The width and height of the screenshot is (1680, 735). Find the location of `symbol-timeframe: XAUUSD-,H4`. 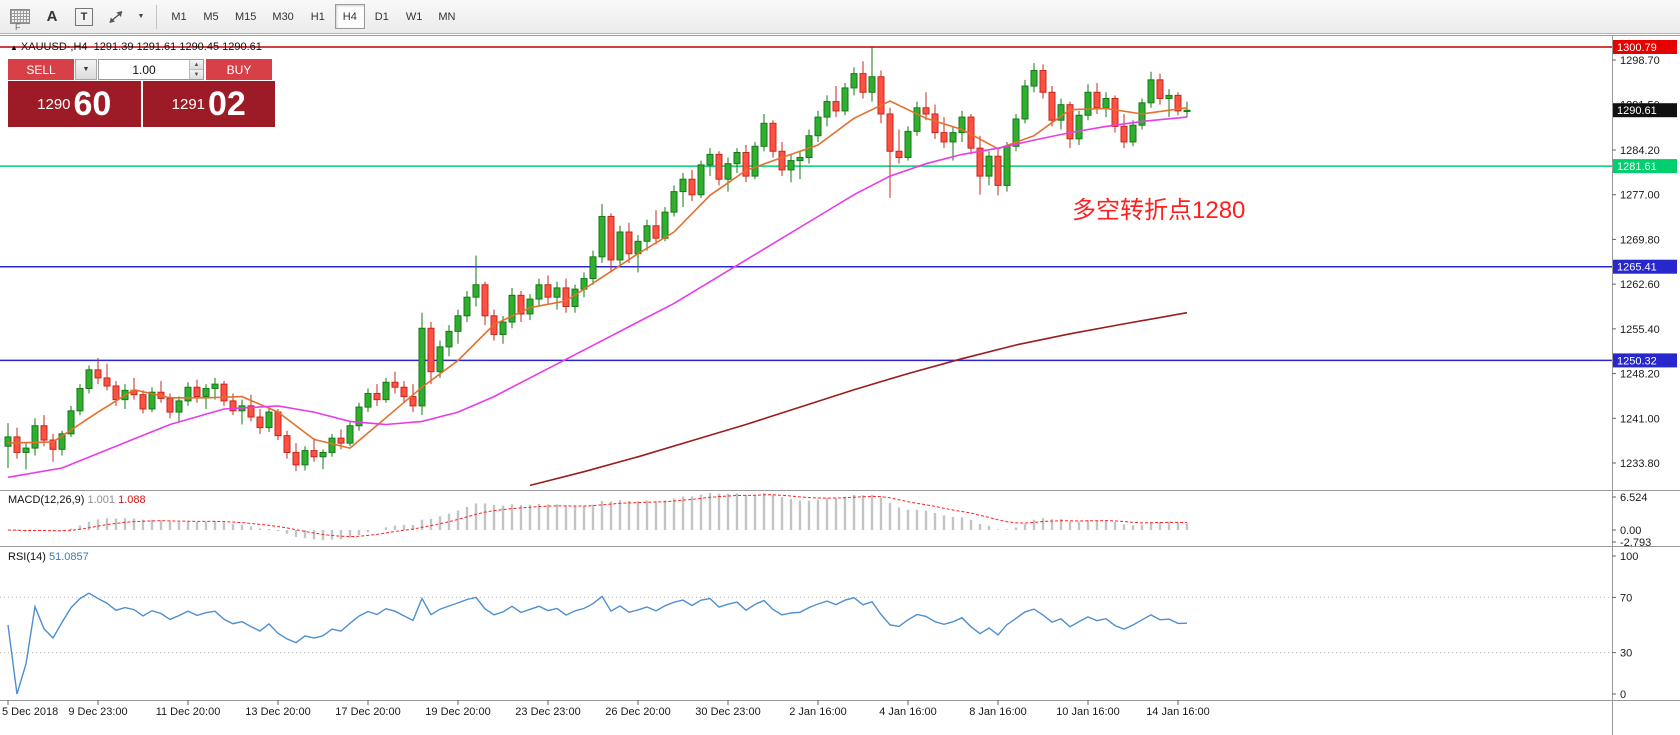

symbol-timeframe: XAUUSD-,H4 is located at coordinates (54, 47).